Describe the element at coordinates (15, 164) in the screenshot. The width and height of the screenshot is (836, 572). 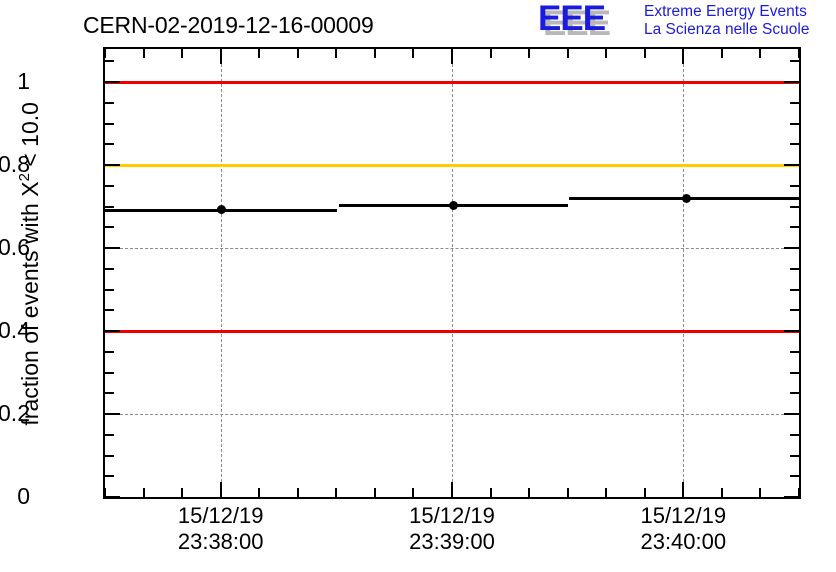
I see `y-axis-tick-label: 0.8` at that location.